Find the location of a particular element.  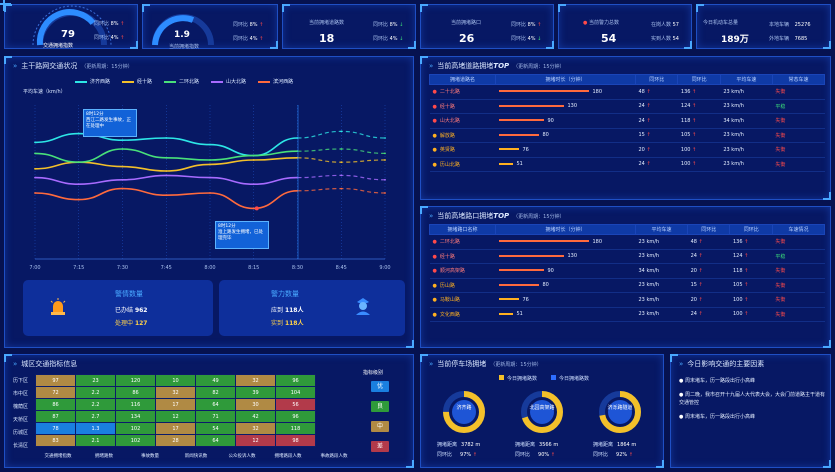

heatmap-col-label: 拥堵路段人数 is located at coordinates (288, 456).